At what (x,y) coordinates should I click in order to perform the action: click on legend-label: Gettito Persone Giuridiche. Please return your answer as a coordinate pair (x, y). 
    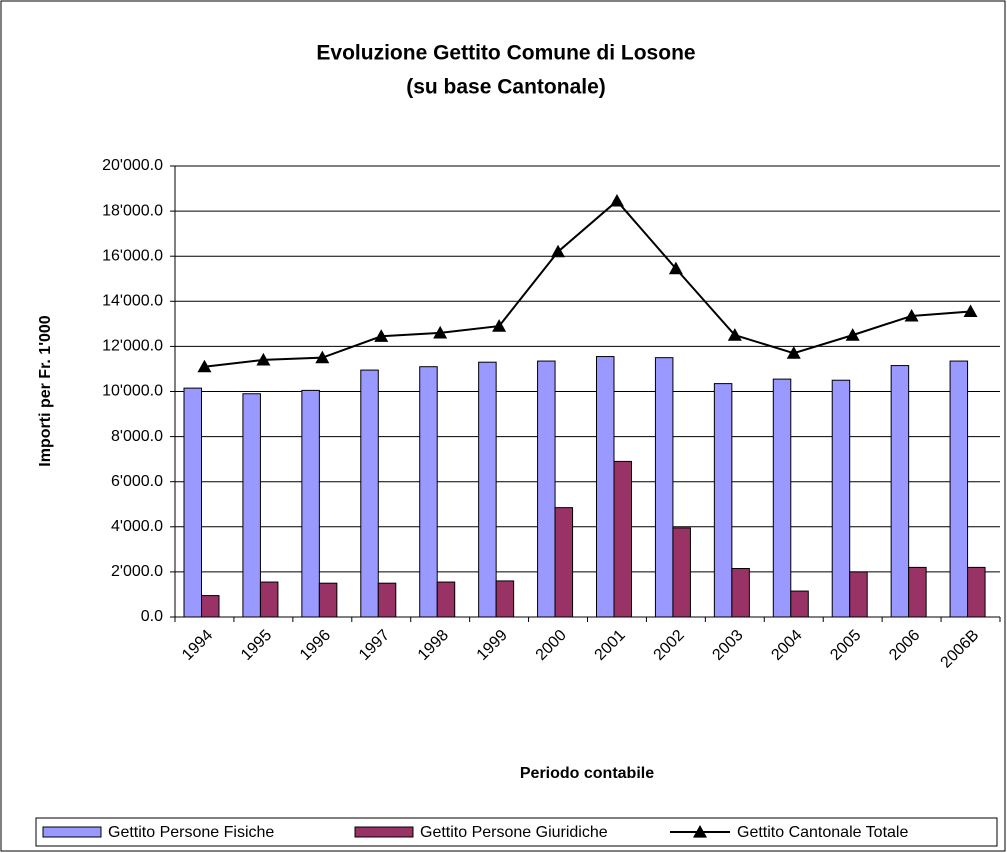
    Looking at the image, I should click on (514, 832).